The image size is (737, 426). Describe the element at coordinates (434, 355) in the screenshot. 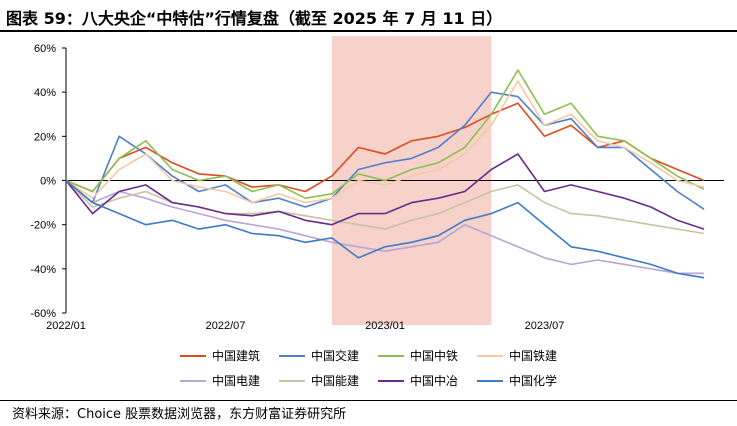

I see `legend-label: 中国中铁` at that location.